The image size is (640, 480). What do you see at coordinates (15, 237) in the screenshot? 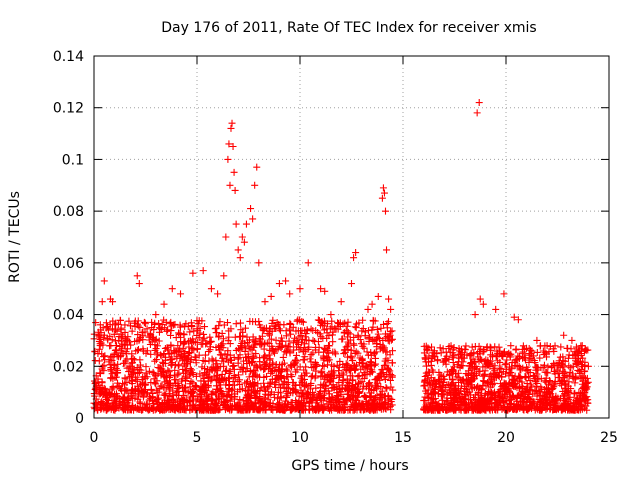
I see `y-axis-label: ROTI / TECUs` at bounding box center [15, 237].